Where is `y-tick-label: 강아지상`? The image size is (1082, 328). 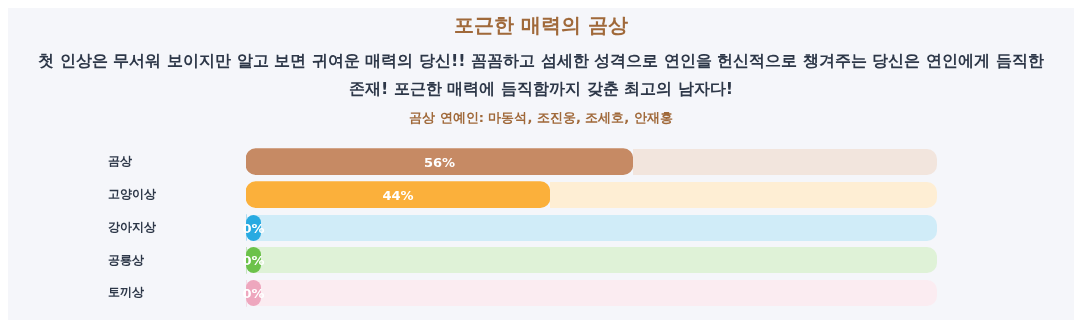
y-tick-label: 강아지상 is located at coordinates (132, 226).